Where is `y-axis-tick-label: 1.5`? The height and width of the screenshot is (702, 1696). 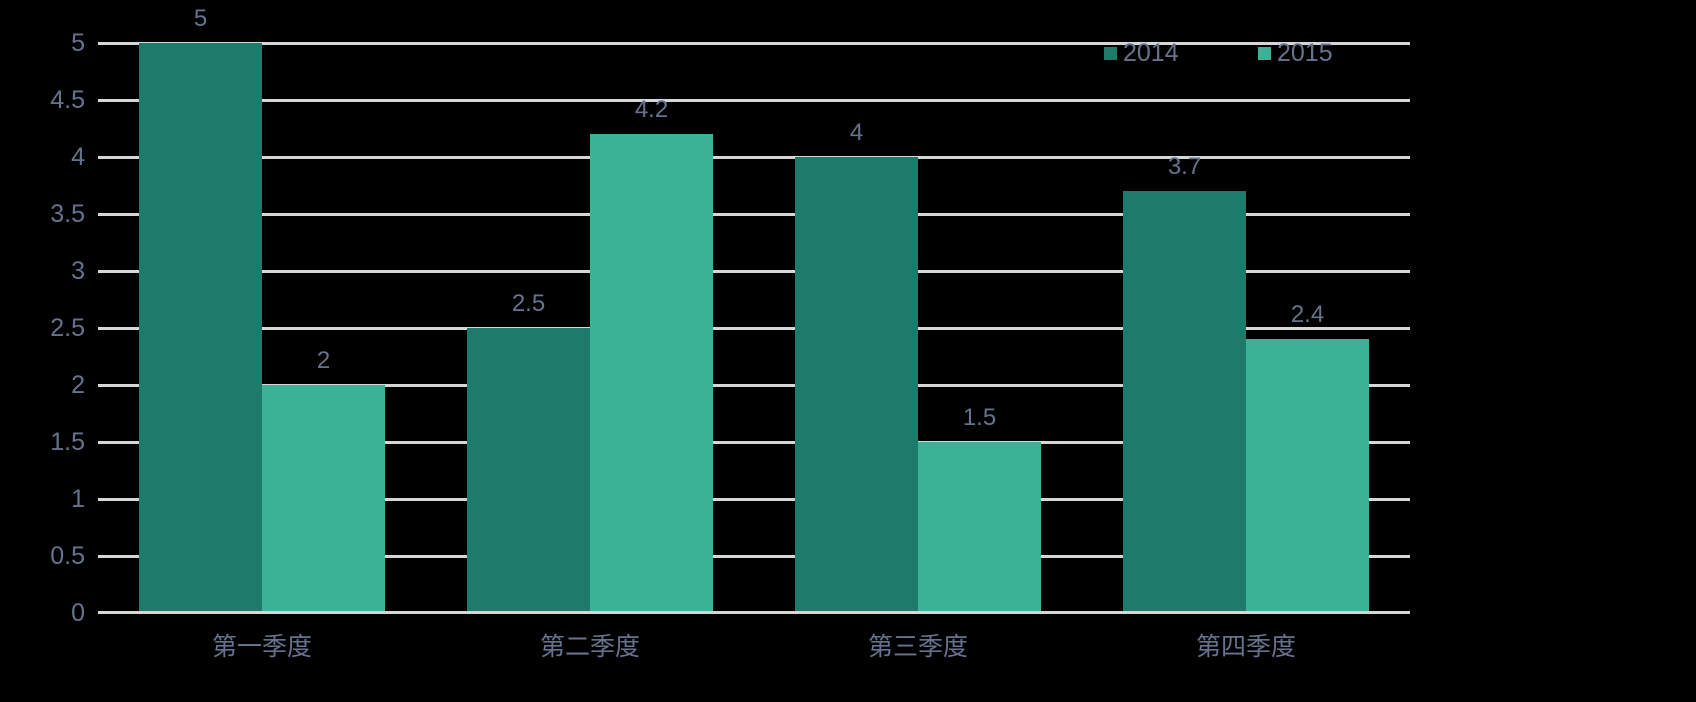
y-axis-tick-label: 1.5 is located at coordinates (67, 442).